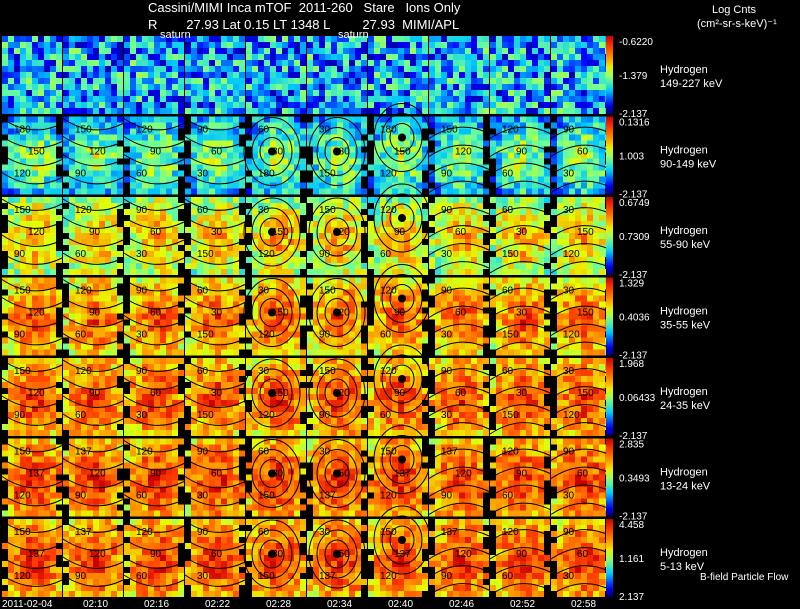 The width and height of the screenshot is (800, 609). I want to click on time-tick-label: 02:10, so click(95, 604).